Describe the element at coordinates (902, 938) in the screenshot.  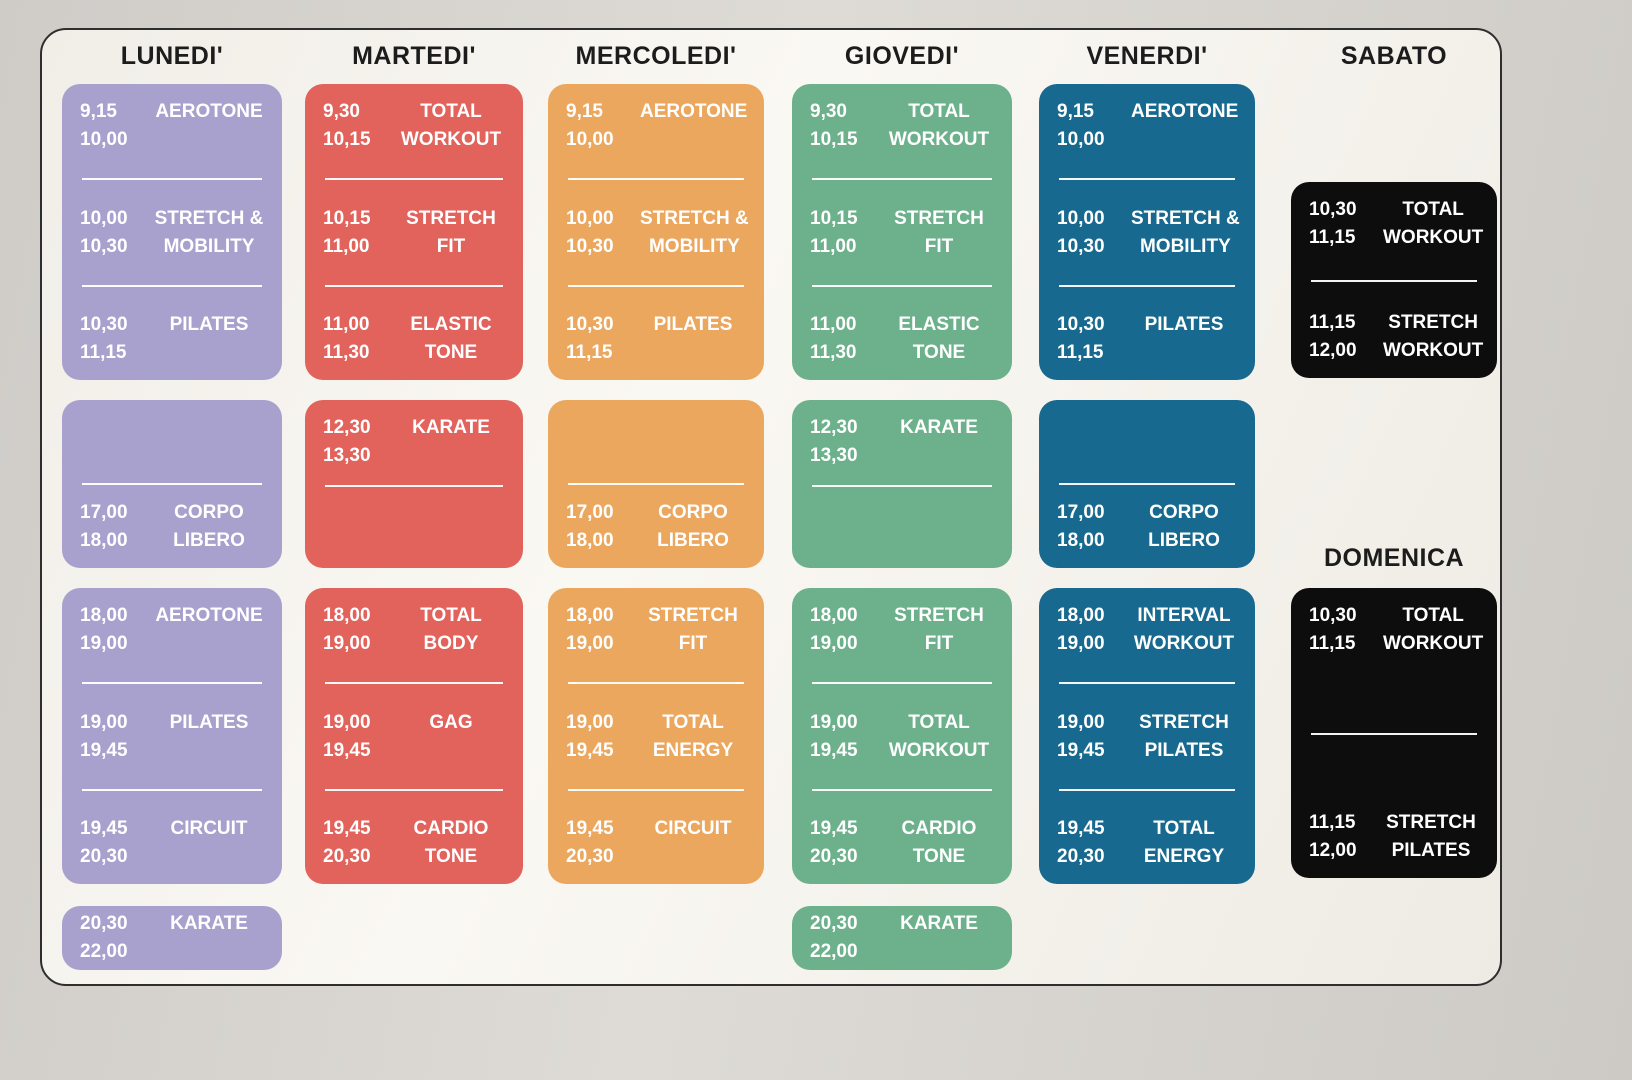
I see `class-entry: 20,30 KARATE 22,00` at that location.